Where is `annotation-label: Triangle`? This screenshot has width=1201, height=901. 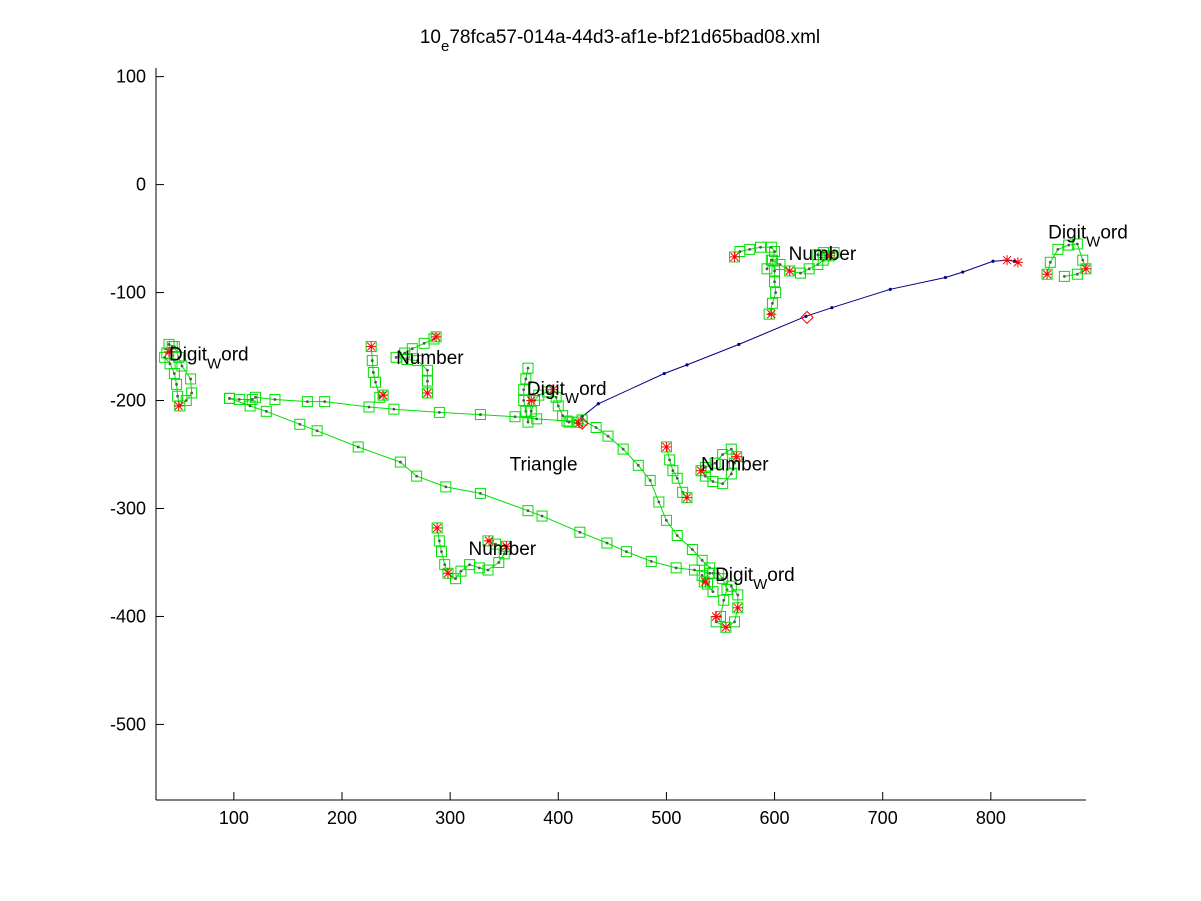 annotation-label: Triangle is located at coordinates (544, 465).